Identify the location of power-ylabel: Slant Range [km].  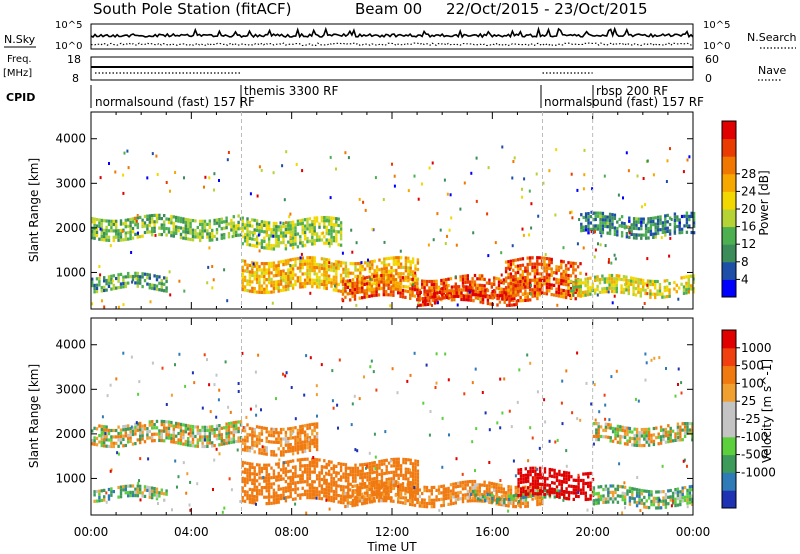
(34, 210).